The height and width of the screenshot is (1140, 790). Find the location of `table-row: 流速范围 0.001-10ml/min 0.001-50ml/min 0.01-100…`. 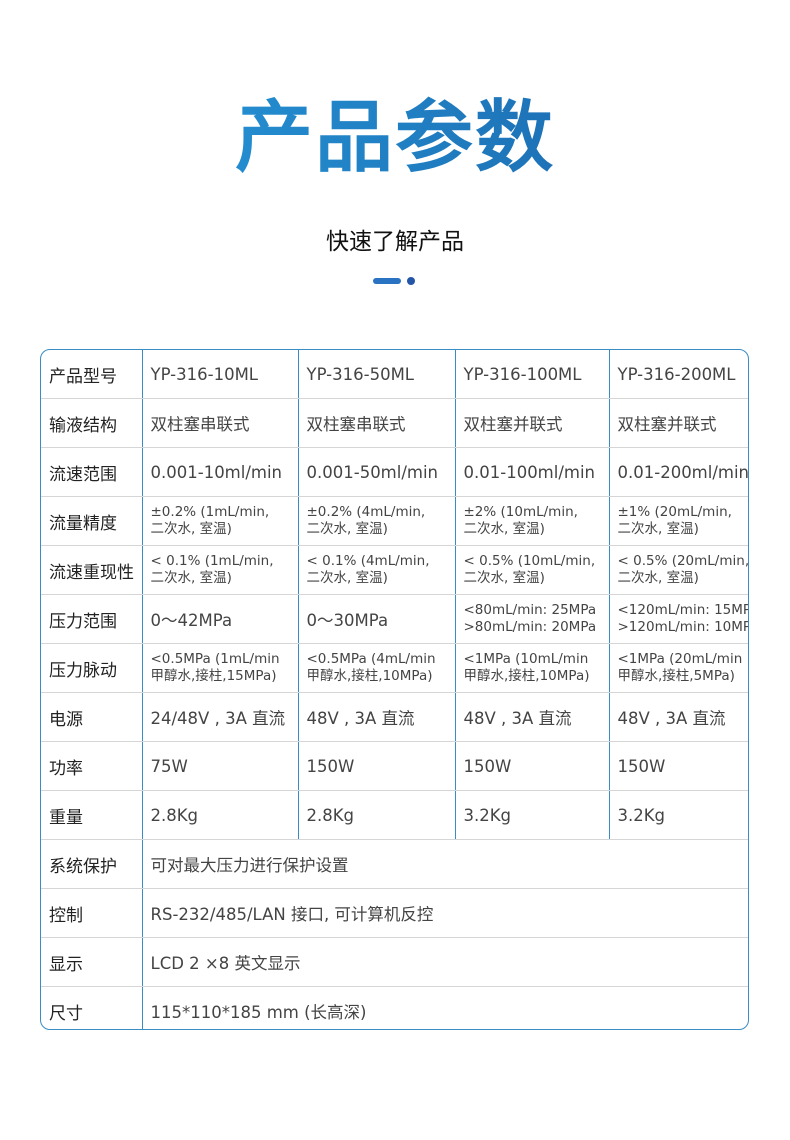

table-row: 流速范围 0.001-10ml/min 0.001-50ml/min 0.01-100… is located at coordinates (394, 472).